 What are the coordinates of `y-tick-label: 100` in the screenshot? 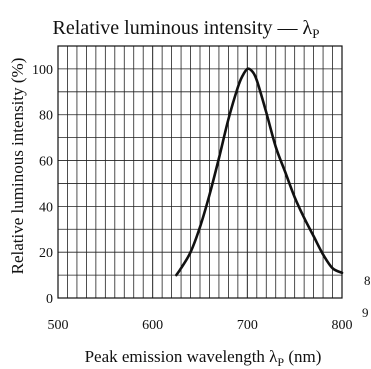 It's located at (42, 70).